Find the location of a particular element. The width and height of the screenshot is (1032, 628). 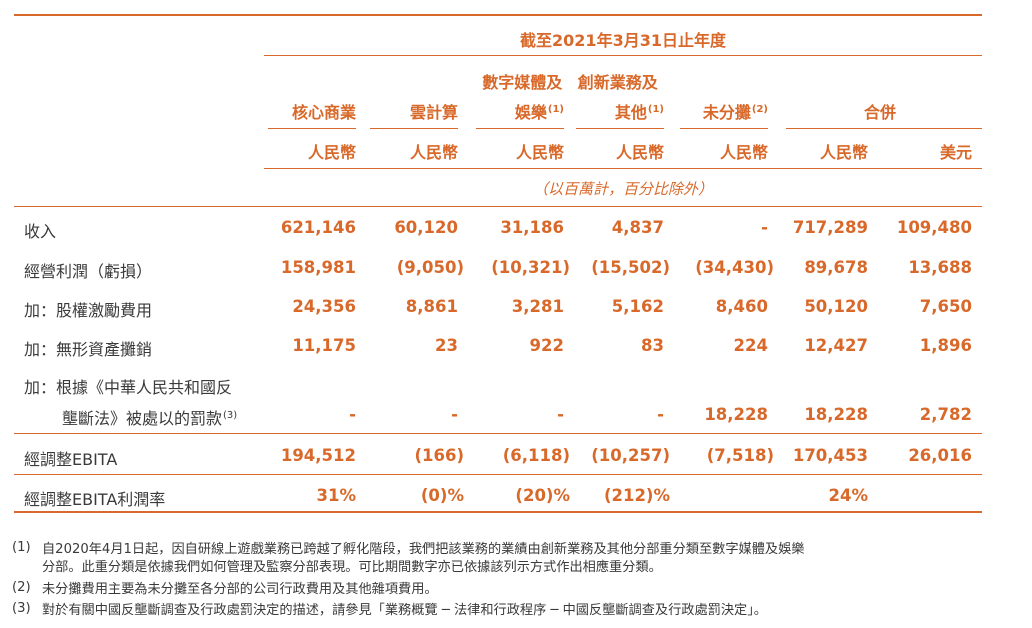

column-header-label: 雲計算 is located at coordinates (433, 112).